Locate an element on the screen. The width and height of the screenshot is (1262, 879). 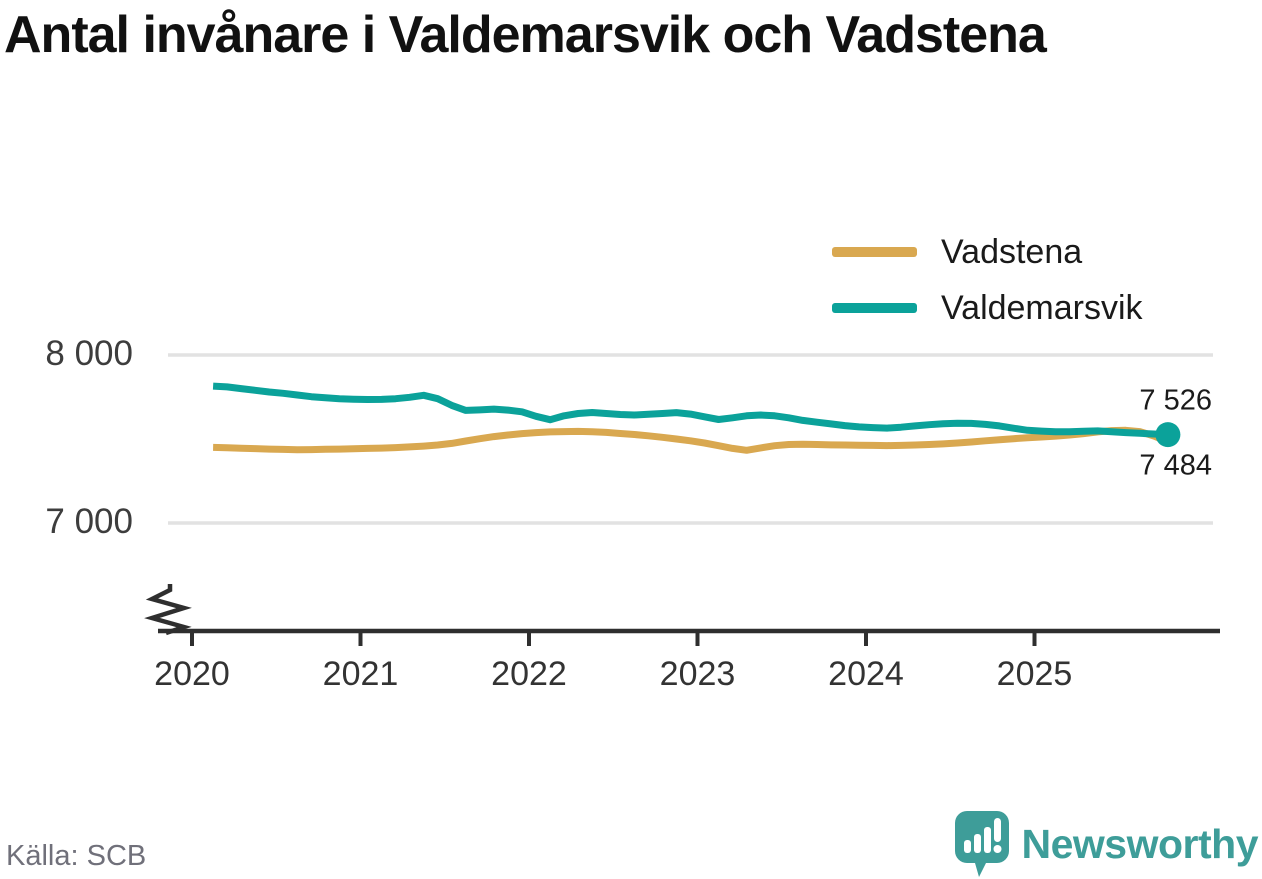
legend-swatch-vadstena is located at coordinates (874, 252).